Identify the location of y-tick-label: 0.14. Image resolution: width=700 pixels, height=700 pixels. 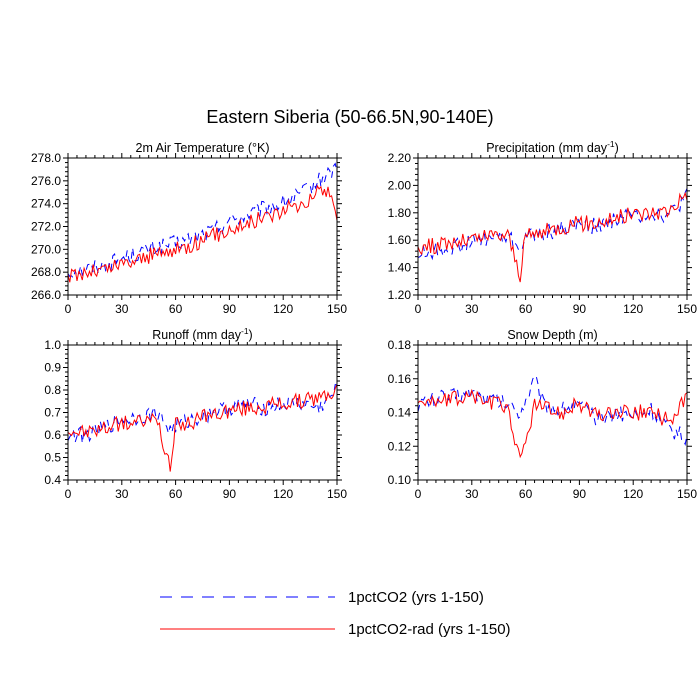
(400, 413).